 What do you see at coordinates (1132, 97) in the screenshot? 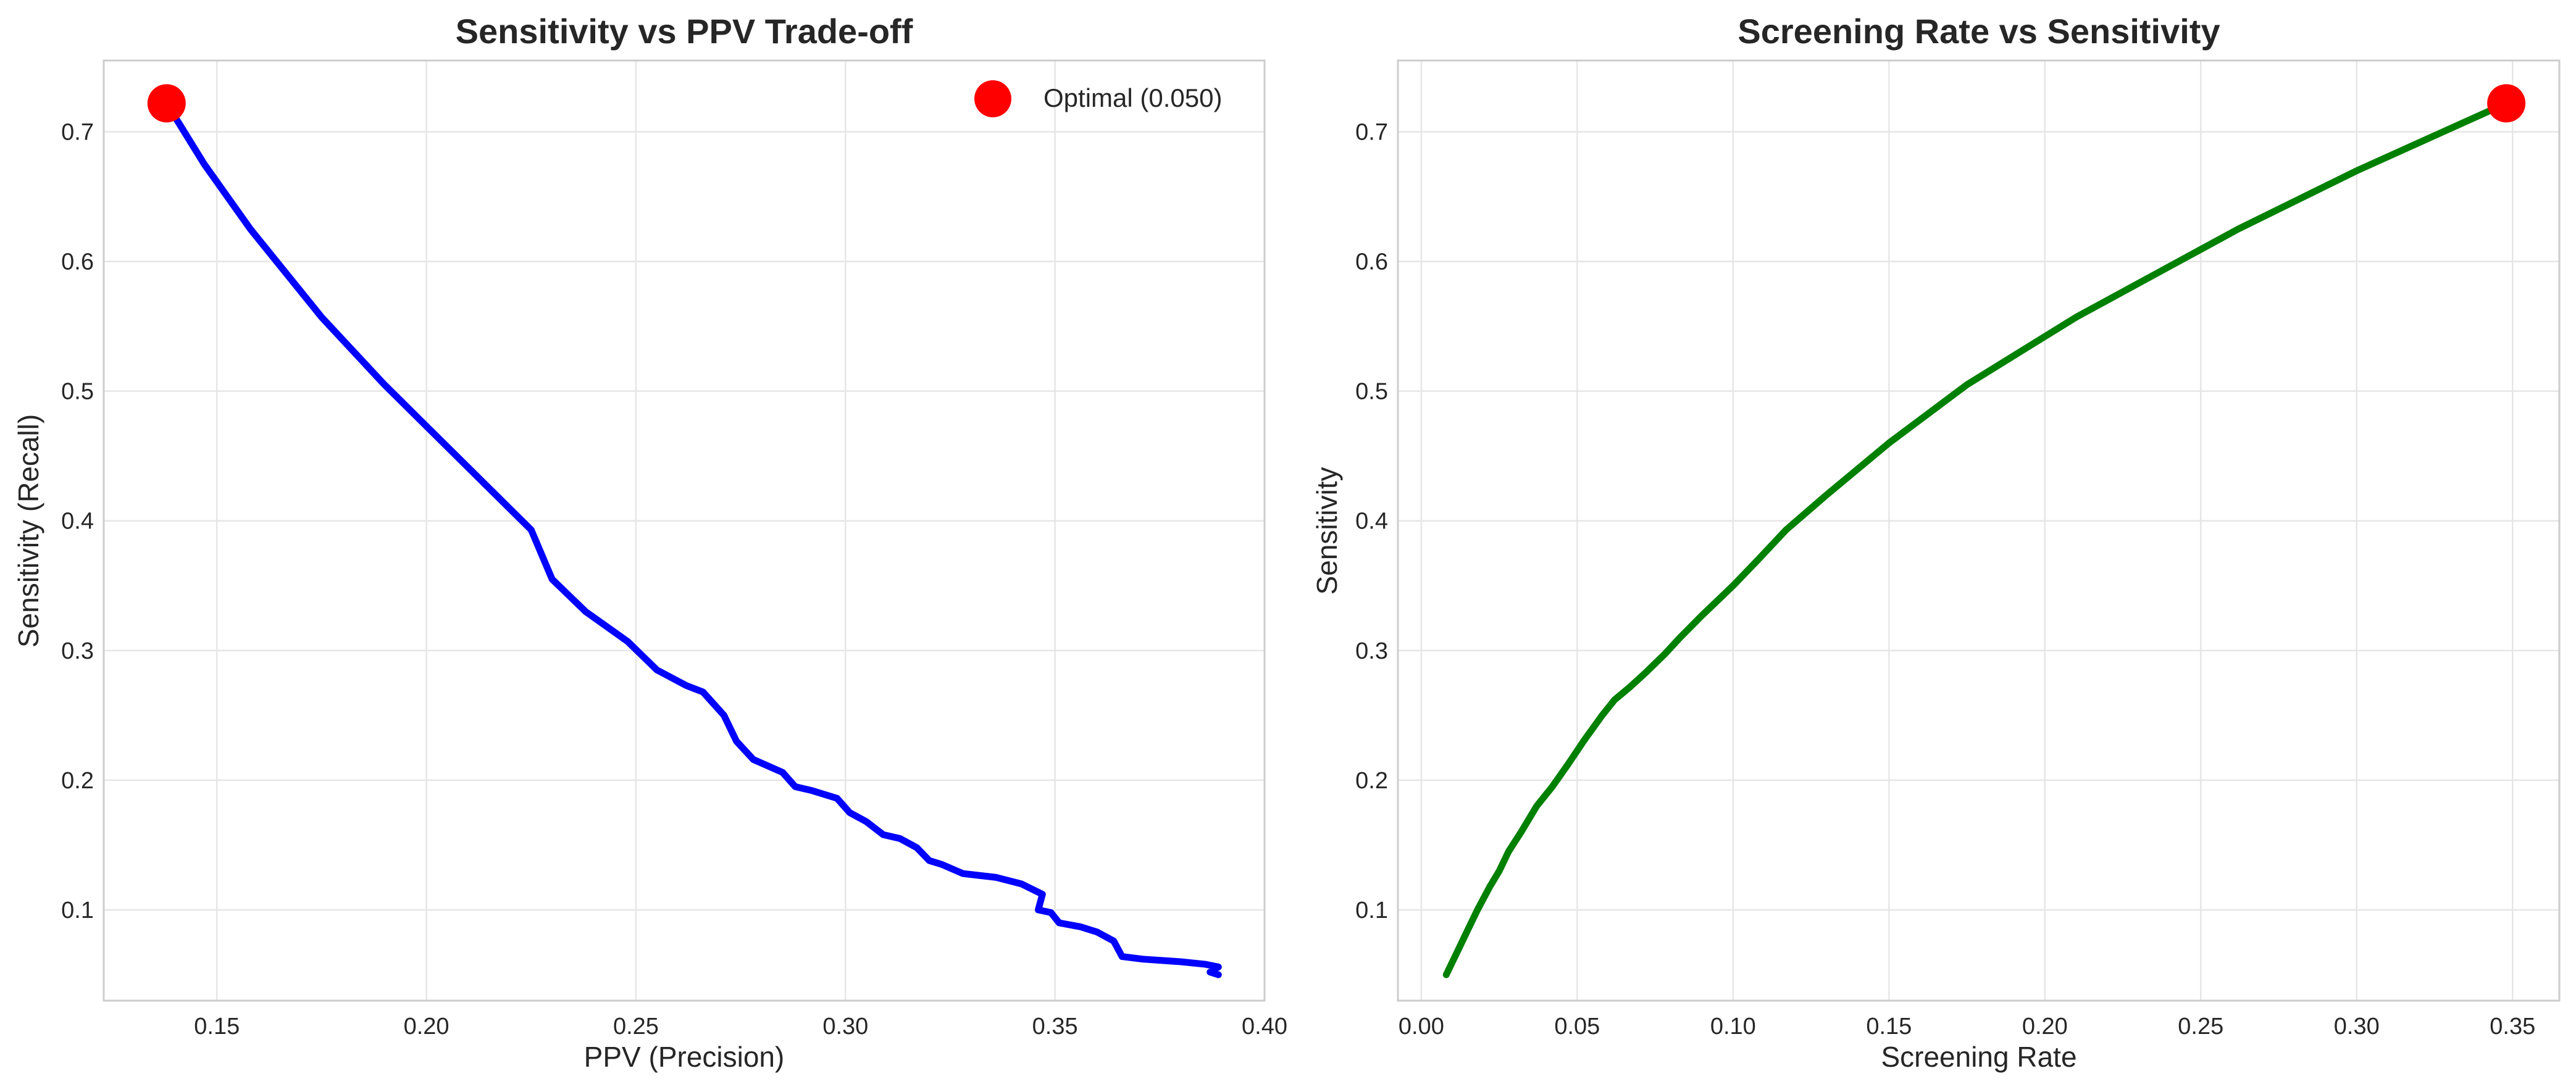
I see `legend-label: Optimal (0.050)` at bounding box center [1132, 97].